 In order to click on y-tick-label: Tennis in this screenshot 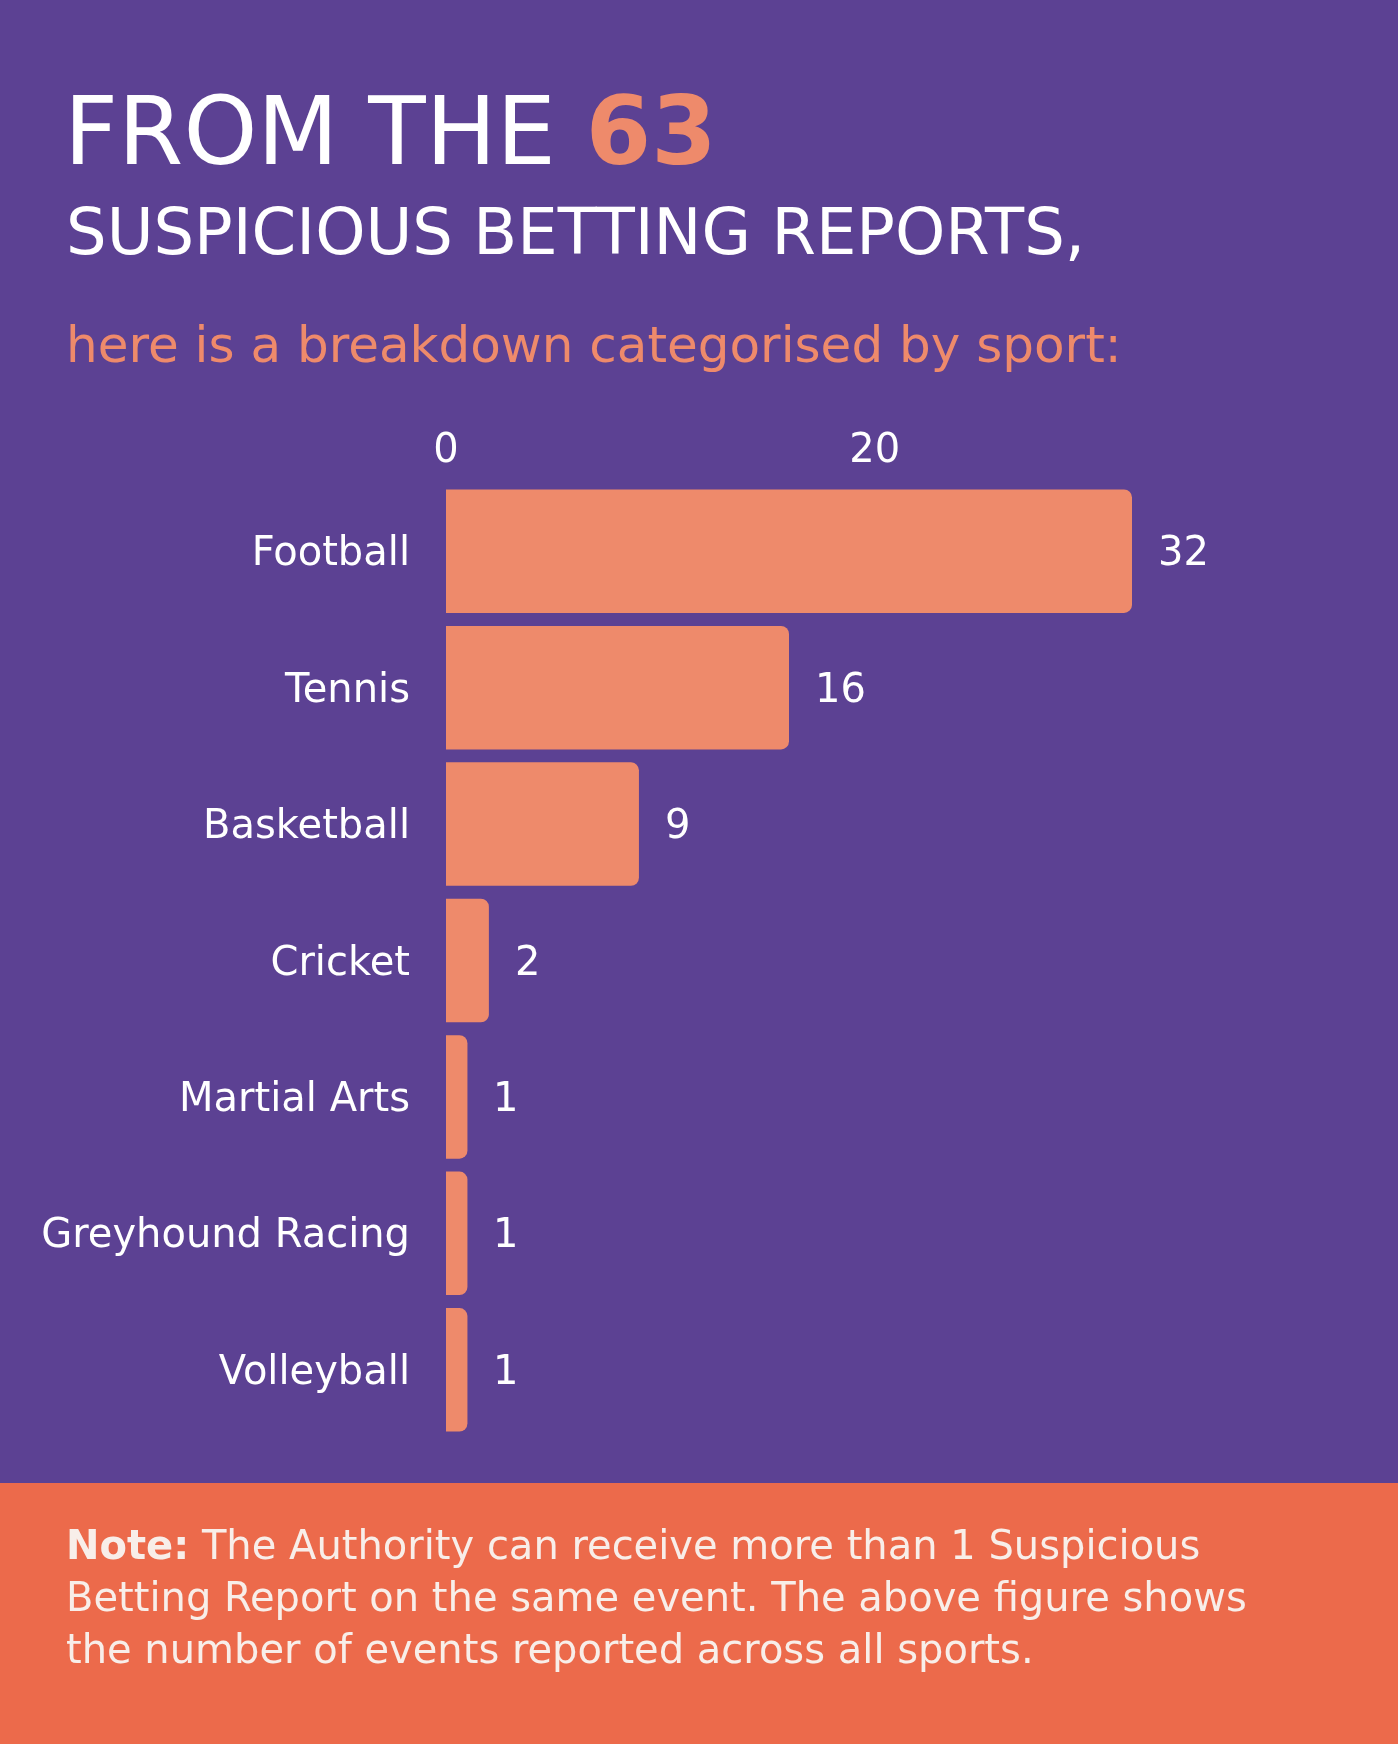, I will do `click(347, 687)`.